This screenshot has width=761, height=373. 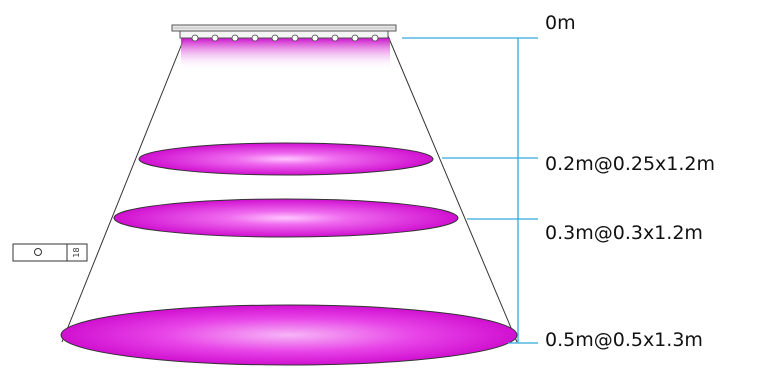 I want to click on light-glow, so click(x=285, y=54).